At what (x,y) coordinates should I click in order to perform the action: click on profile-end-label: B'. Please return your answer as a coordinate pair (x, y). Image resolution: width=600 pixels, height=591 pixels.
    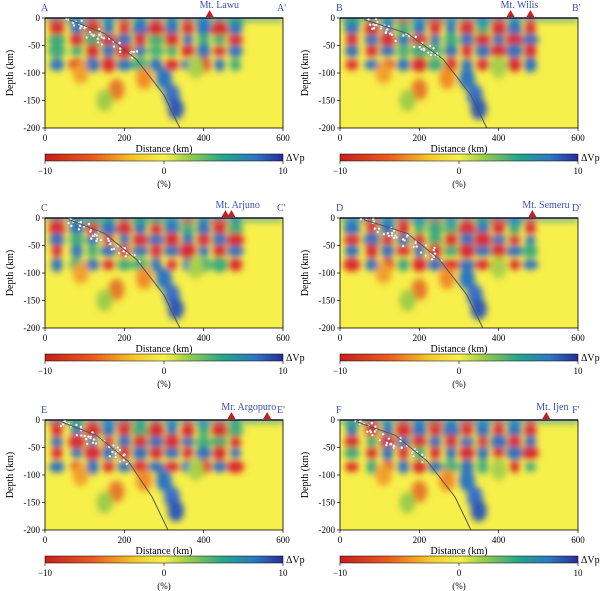
    Looking at the image, I should click on (576, 8).